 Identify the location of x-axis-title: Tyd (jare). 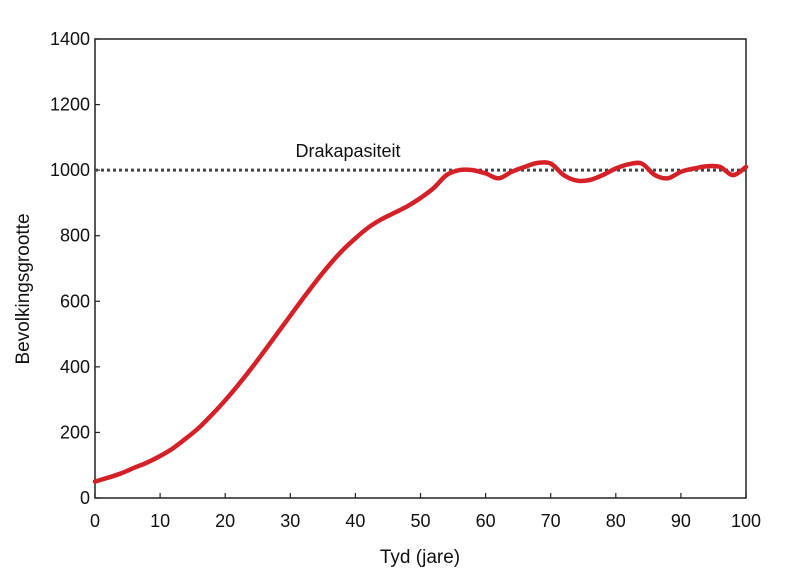
(420, 557).